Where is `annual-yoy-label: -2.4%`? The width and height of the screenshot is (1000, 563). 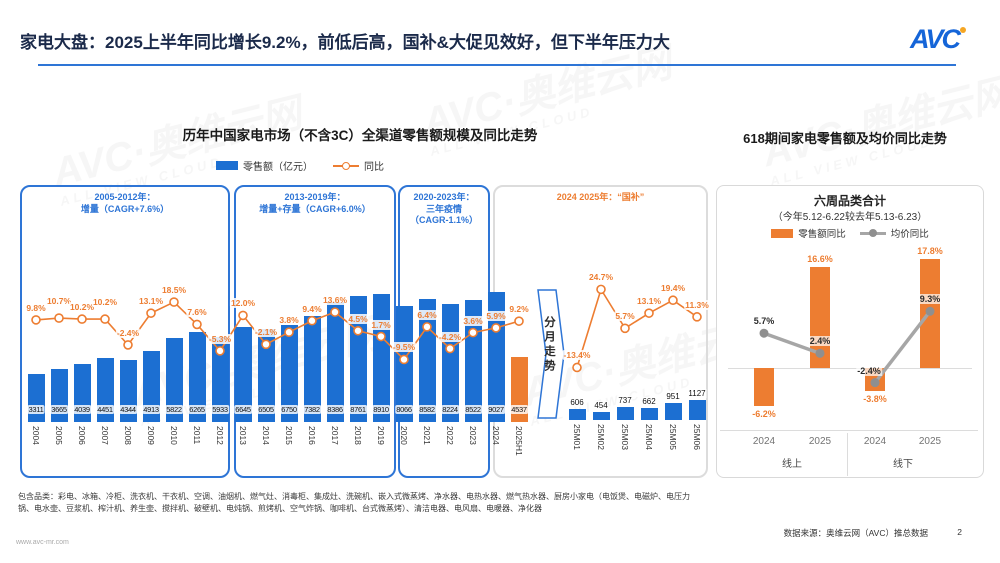
annual-yoy-label: -2.4% is located at coordinates (128, 332).